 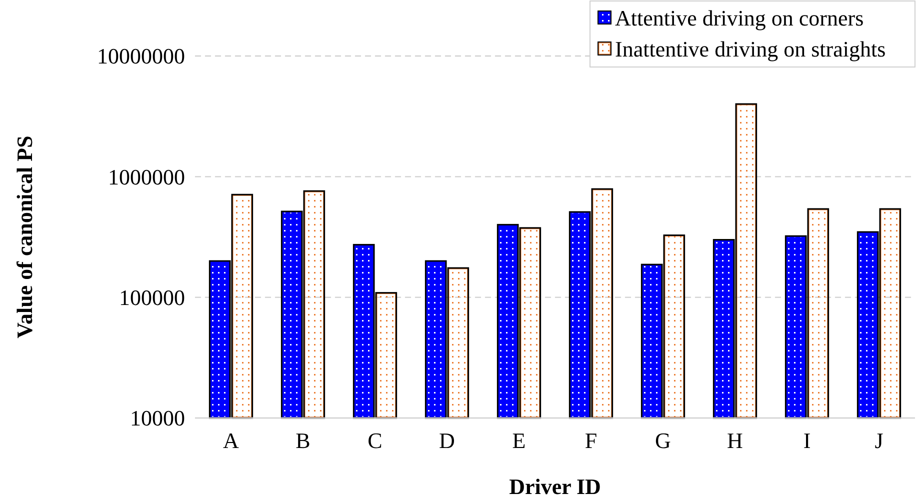 I want to click on x-tick-label: F, so click(x=591, y=440).